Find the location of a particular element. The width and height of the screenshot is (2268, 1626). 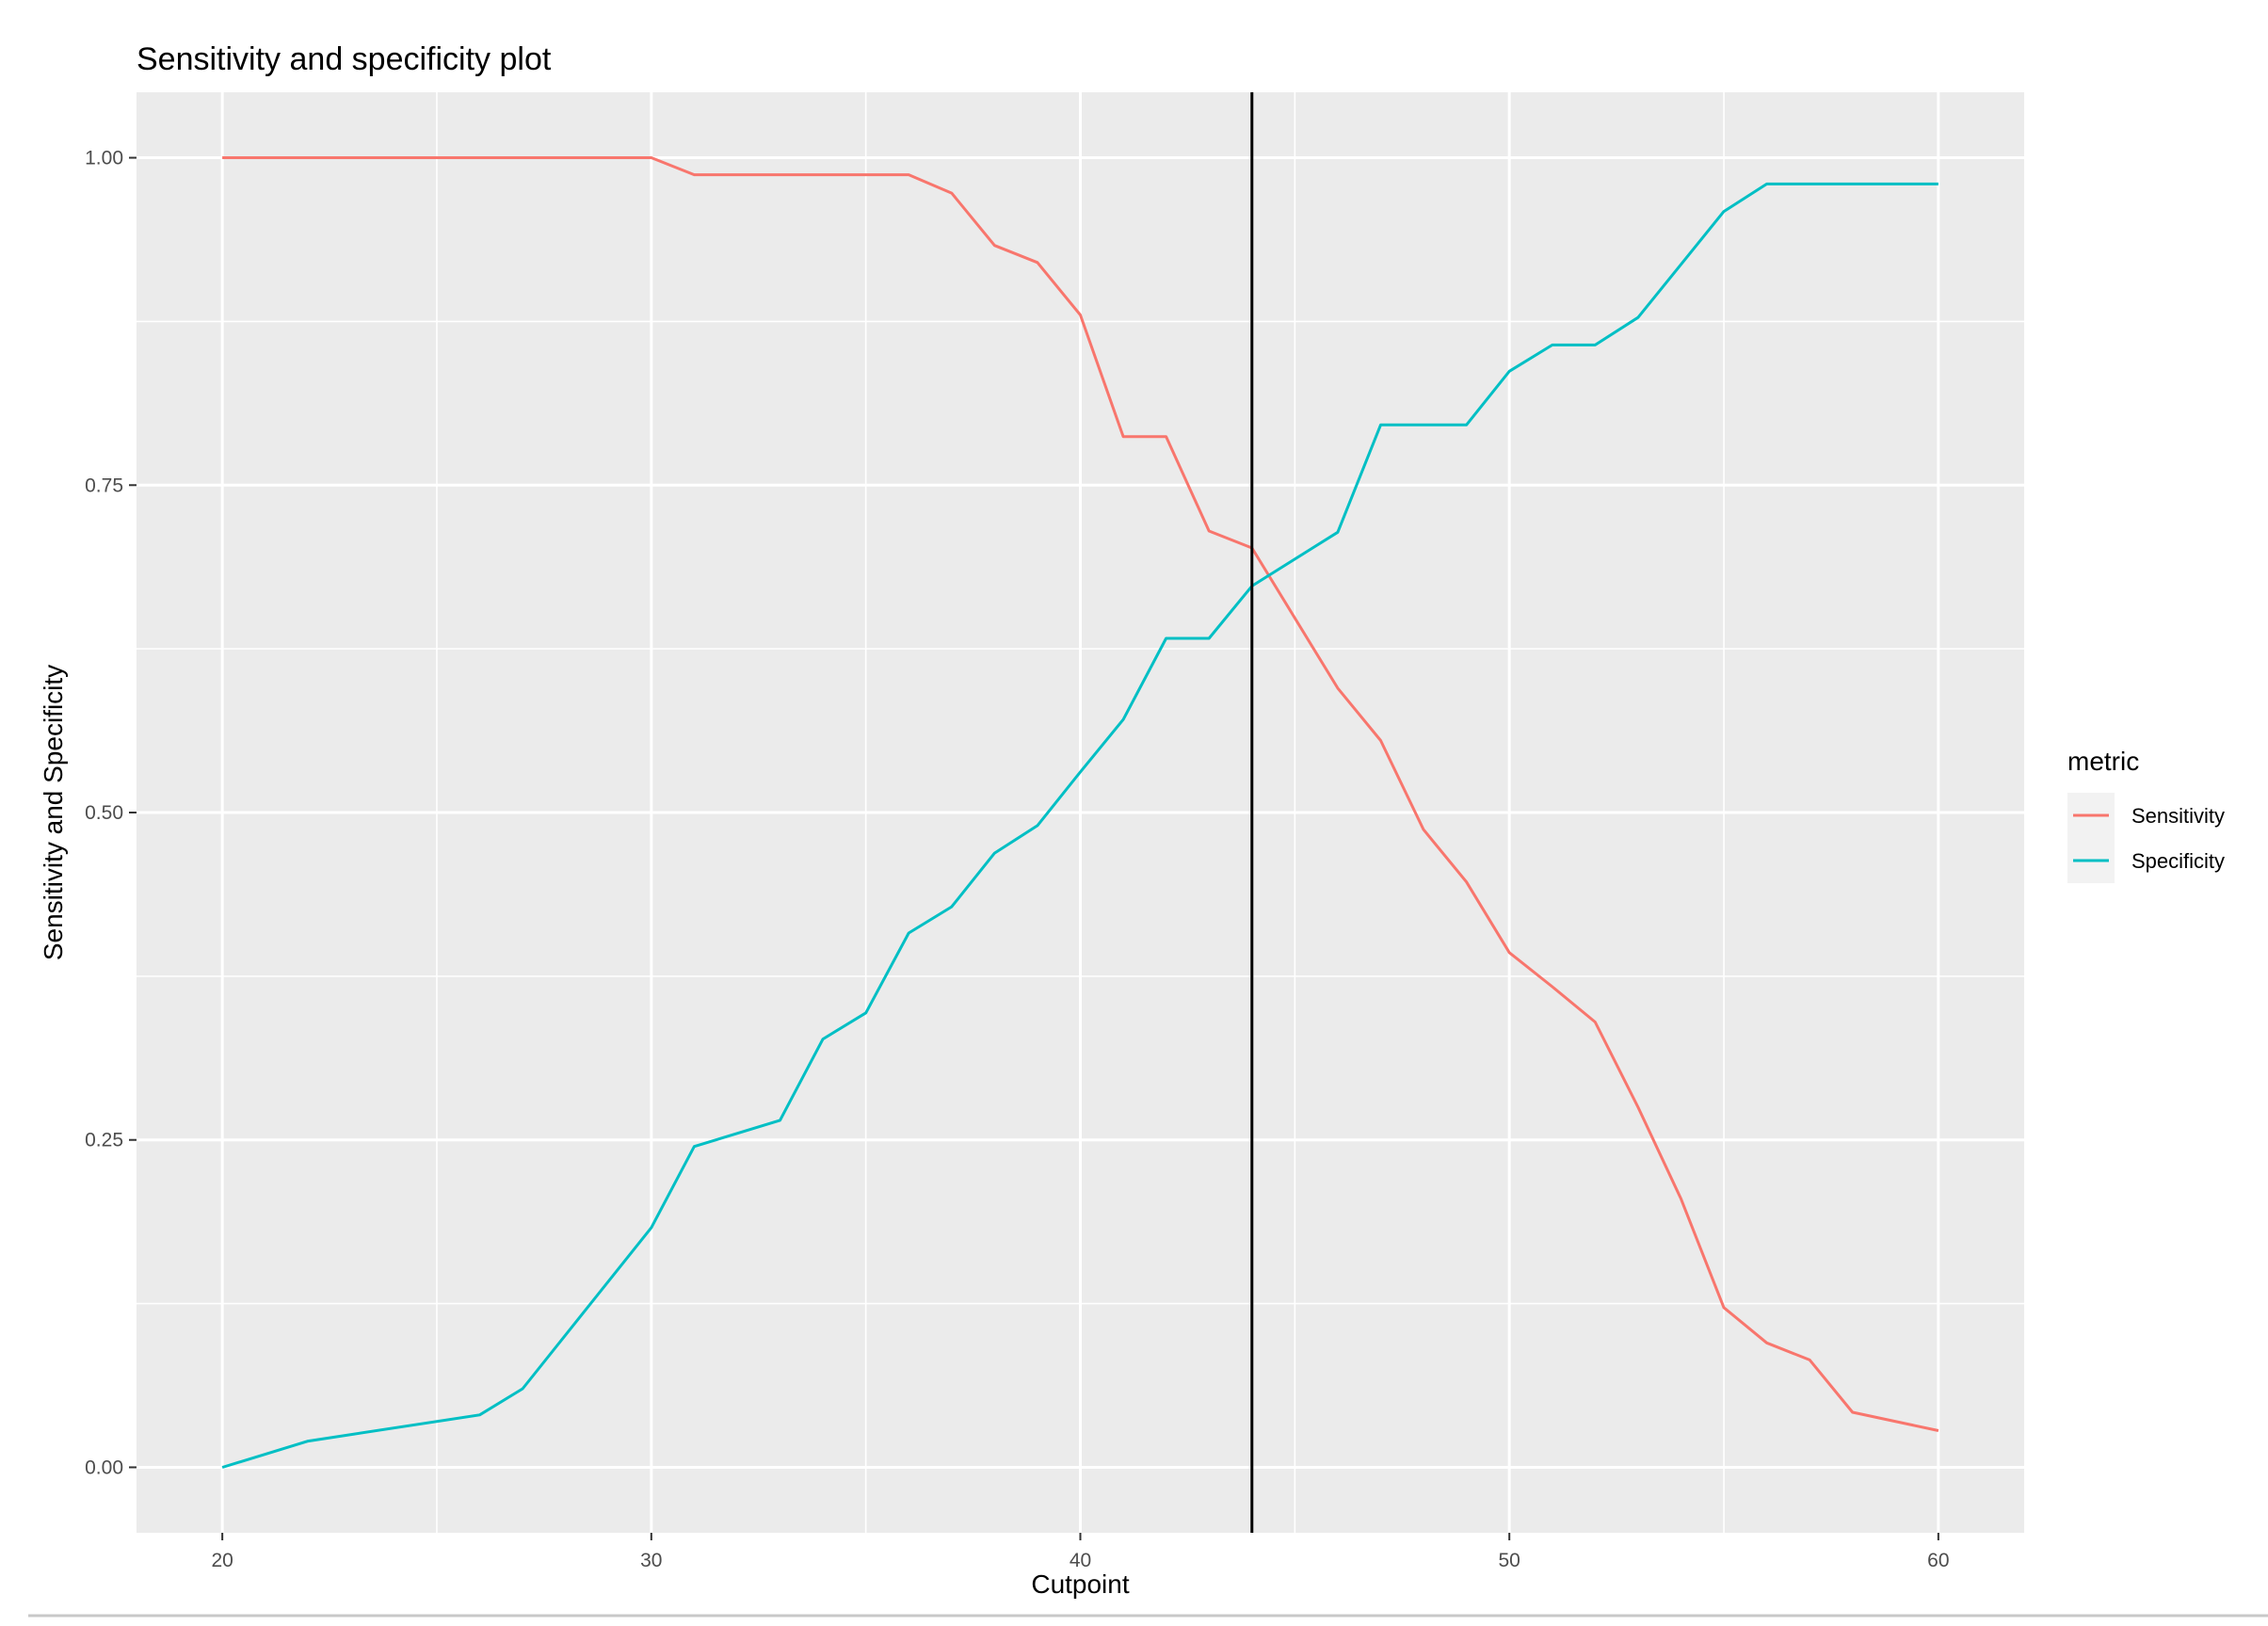

y-tick-label: 0.75 is located at coordinates (104, 485).